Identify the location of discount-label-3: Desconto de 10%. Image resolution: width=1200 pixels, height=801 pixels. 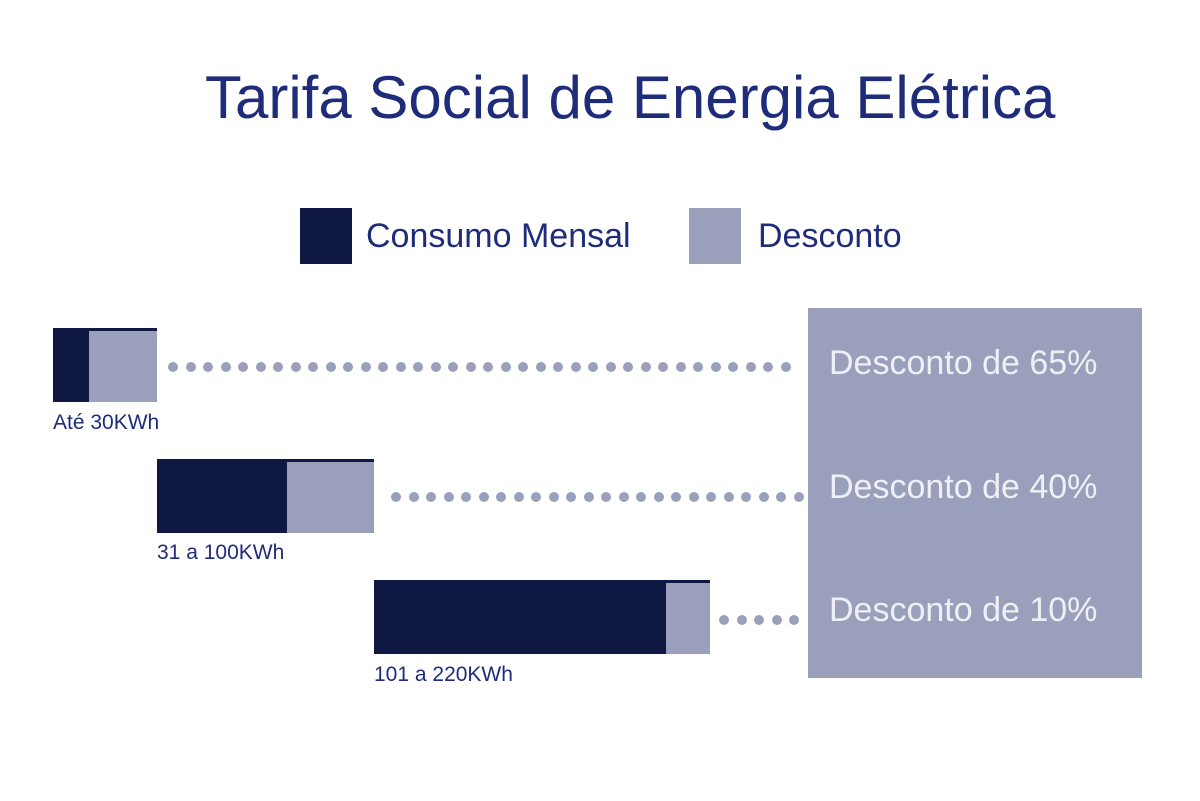
(963, 610).